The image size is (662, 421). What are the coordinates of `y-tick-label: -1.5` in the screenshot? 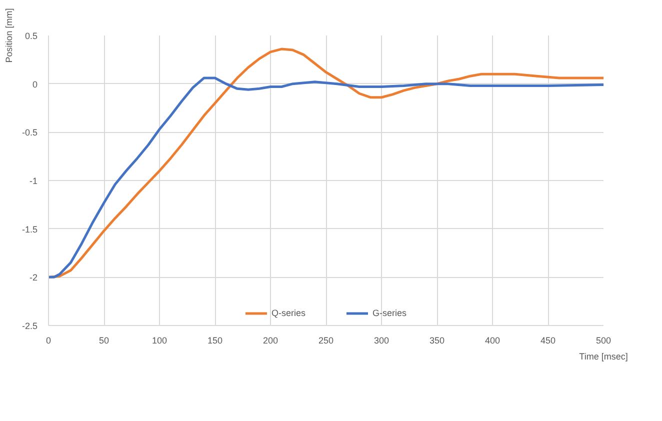 It's located at (30, 229).